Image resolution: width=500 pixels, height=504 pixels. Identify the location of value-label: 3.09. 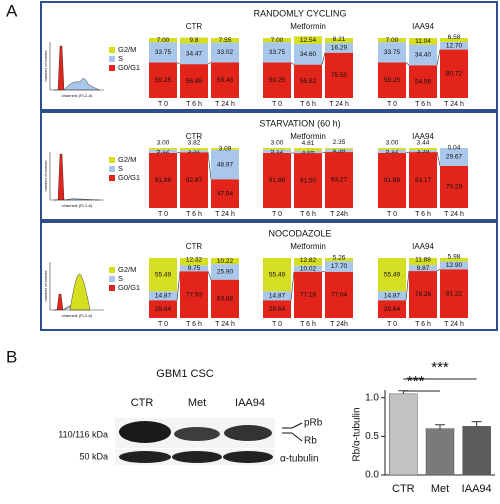
(225, 149).